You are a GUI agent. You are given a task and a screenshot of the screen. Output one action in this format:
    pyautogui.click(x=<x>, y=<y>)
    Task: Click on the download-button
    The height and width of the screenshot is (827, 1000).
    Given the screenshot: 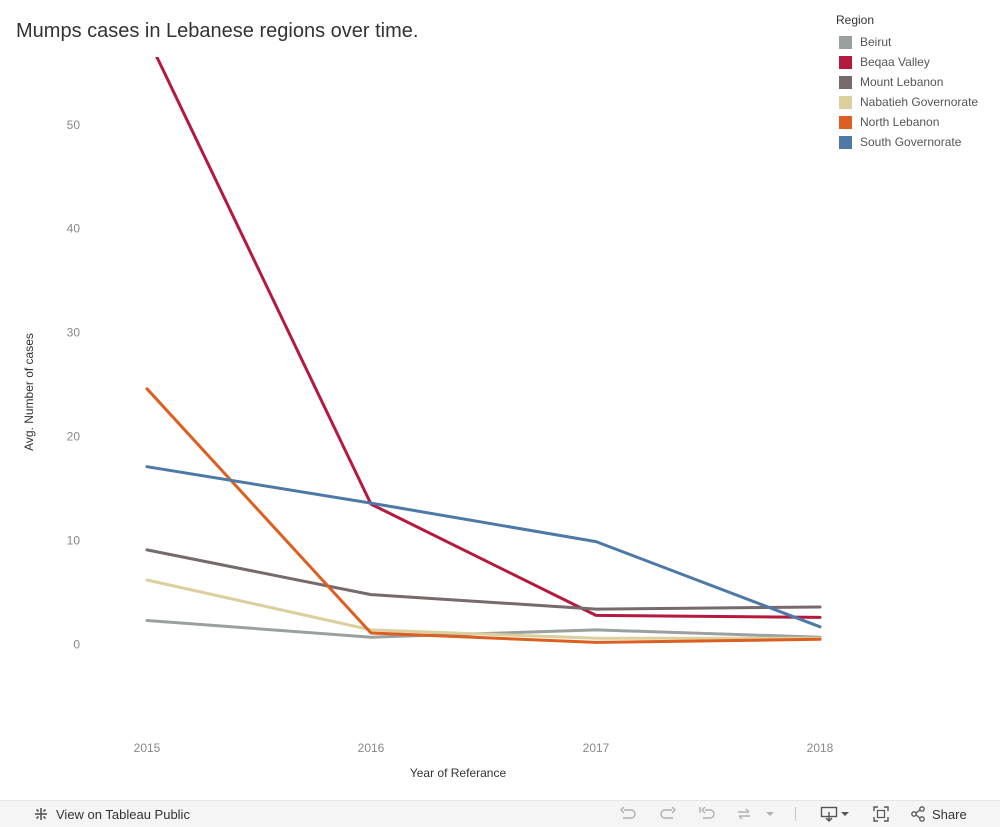 What is the action you would take?
    pyautogui.click(x=834, y=814)
    